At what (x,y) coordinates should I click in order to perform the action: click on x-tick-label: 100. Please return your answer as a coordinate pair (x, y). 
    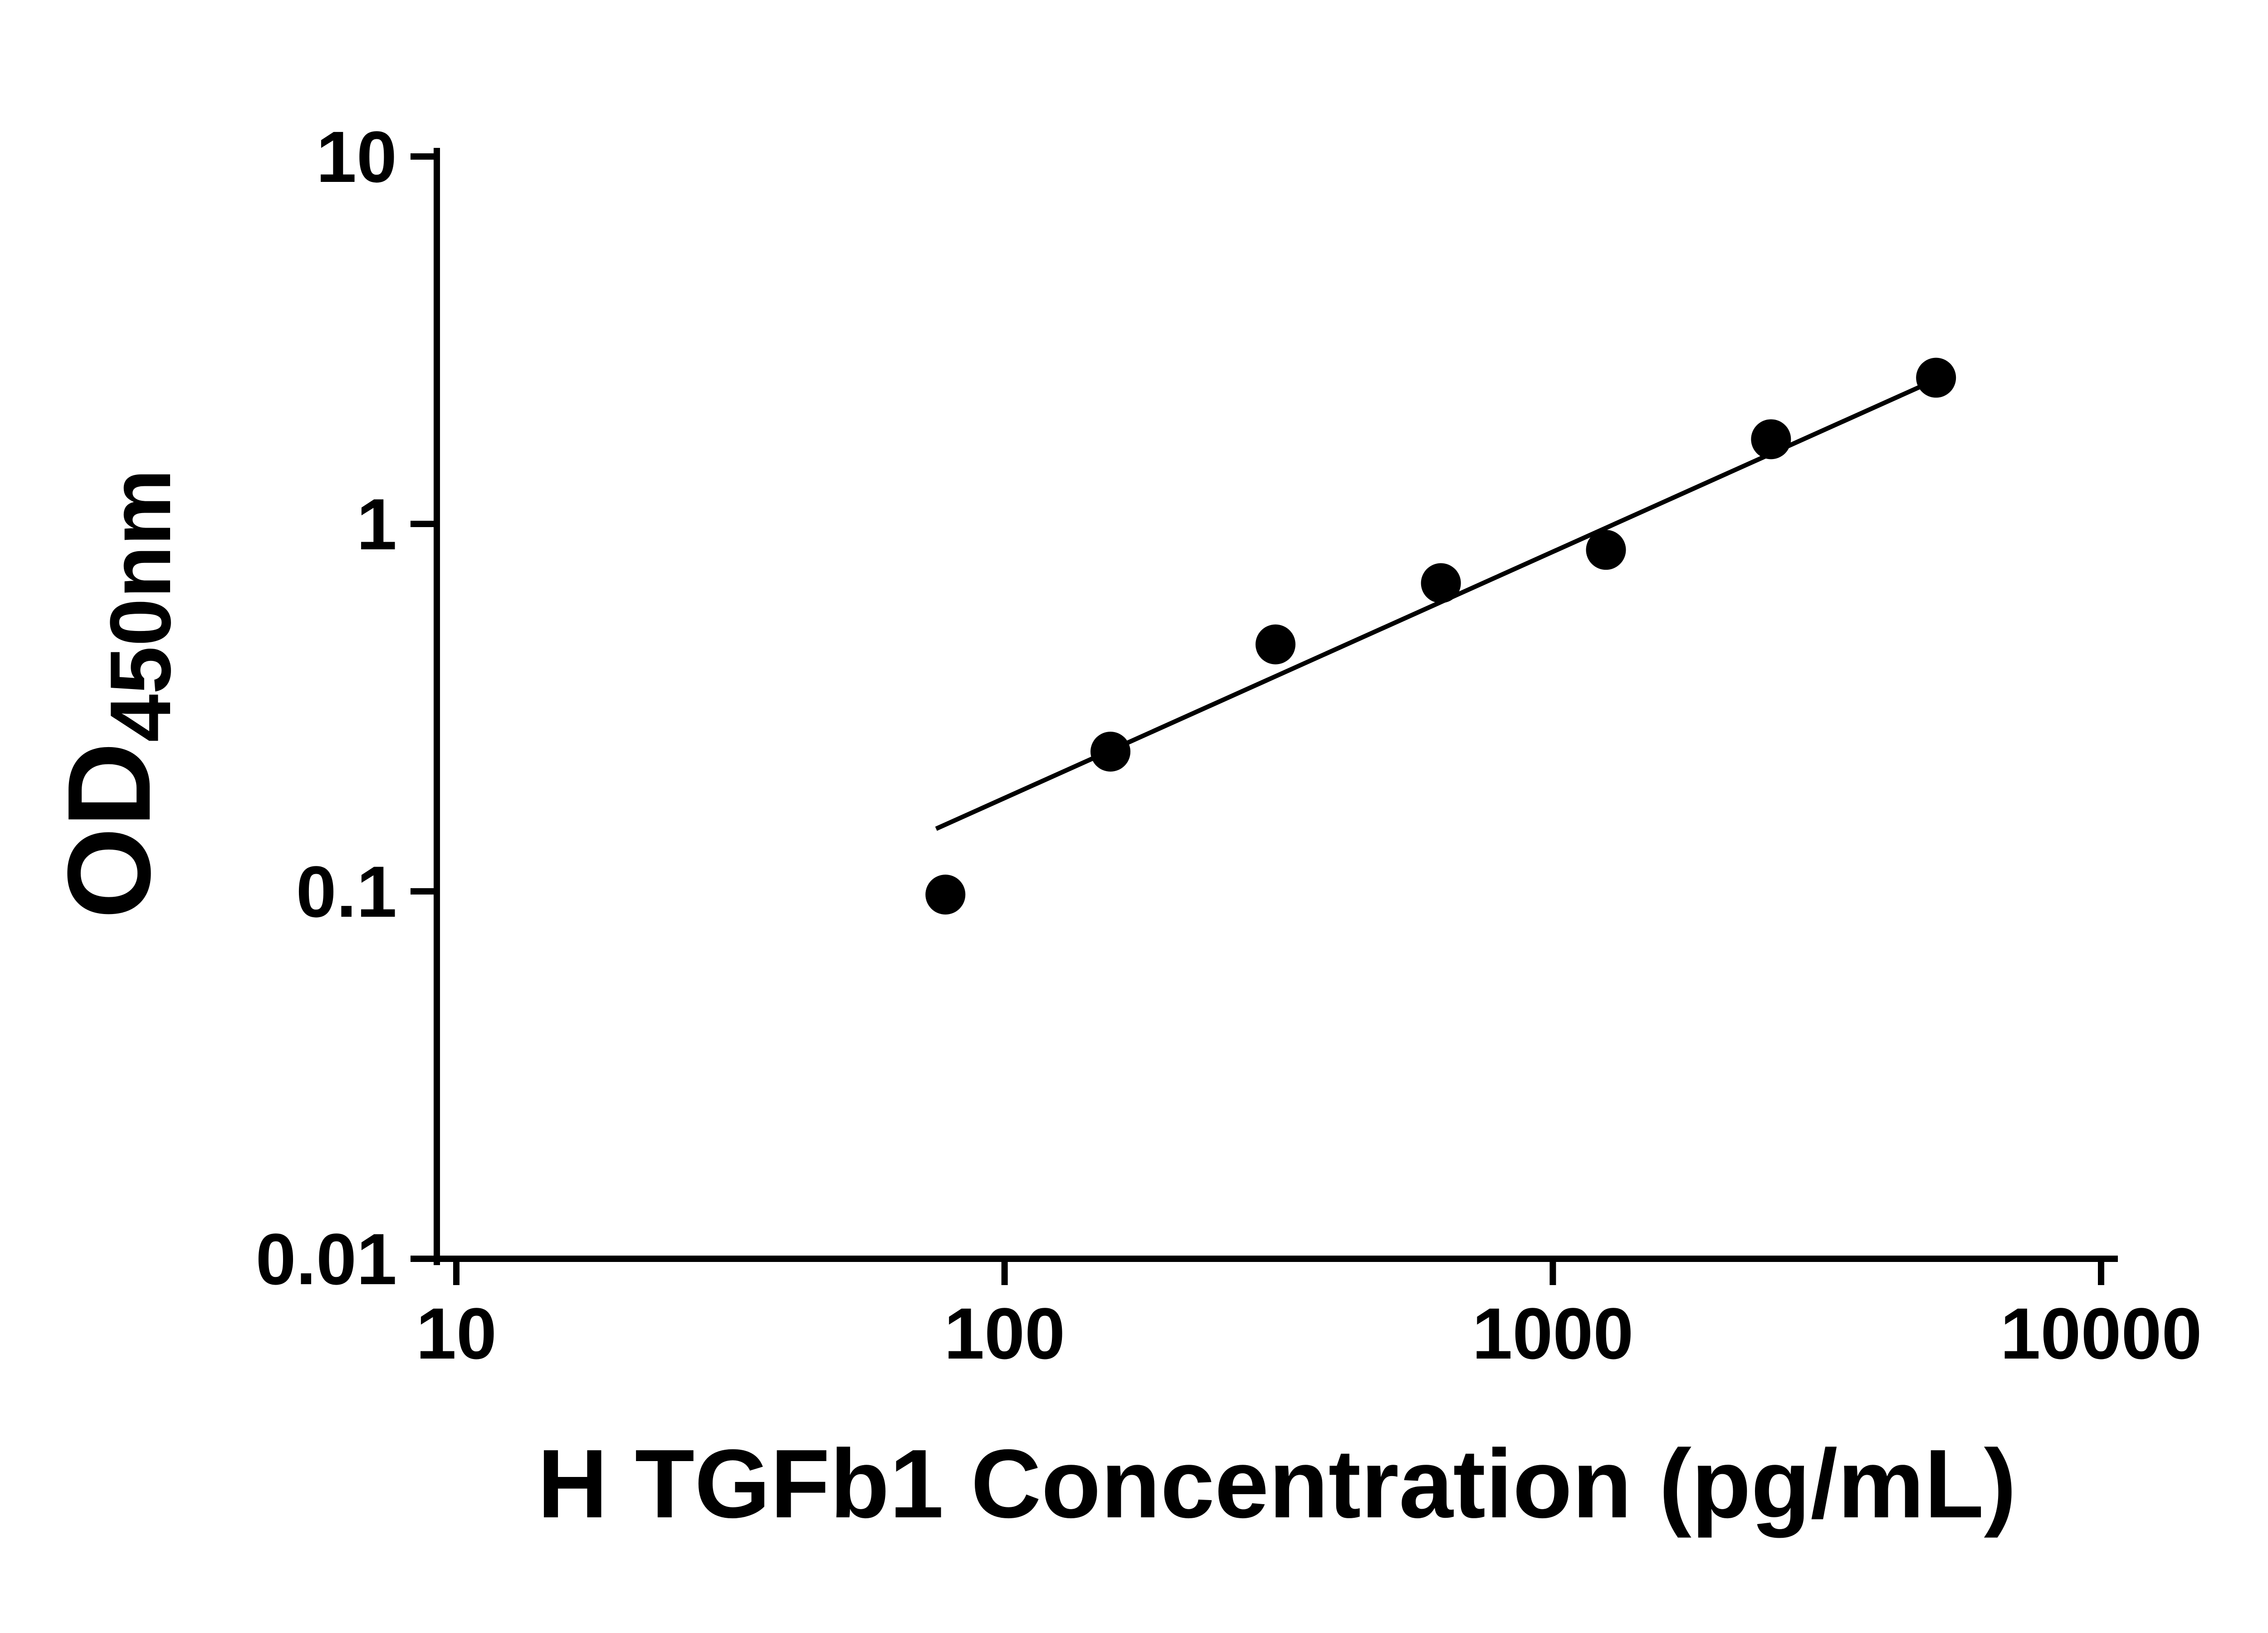
    Looking at the image, I should click on (1004, 1333).